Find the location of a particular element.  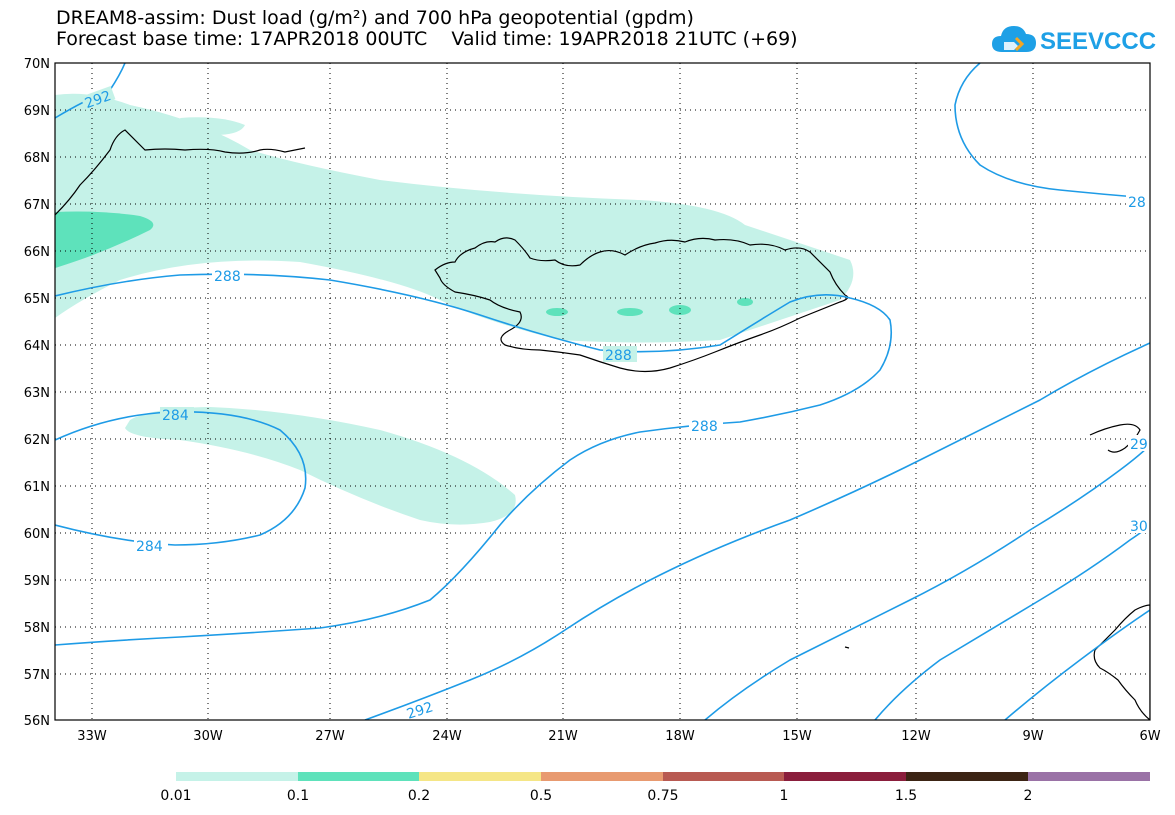

contour-label-284-b: 284 is located at coordinates (149, 547).